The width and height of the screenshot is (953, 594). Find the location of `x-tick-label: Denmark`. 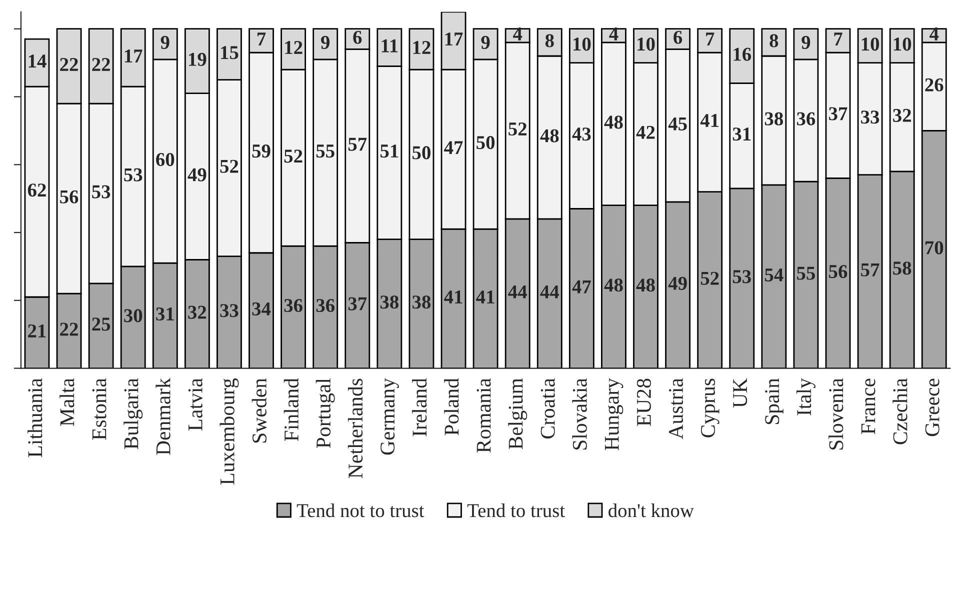

x-tick-label: Denmark is located at coordinates (163, 416).